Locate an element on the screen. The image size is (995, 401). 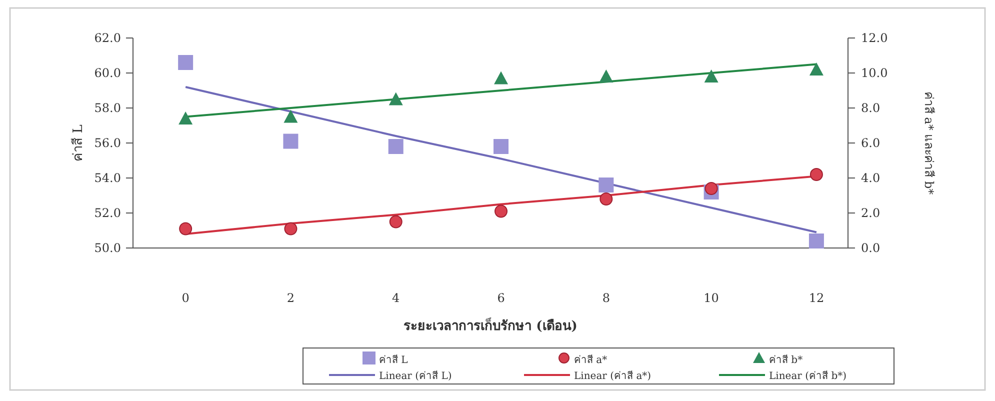
y2-tick-label: 4.0 is located at coordinates (870, 178).